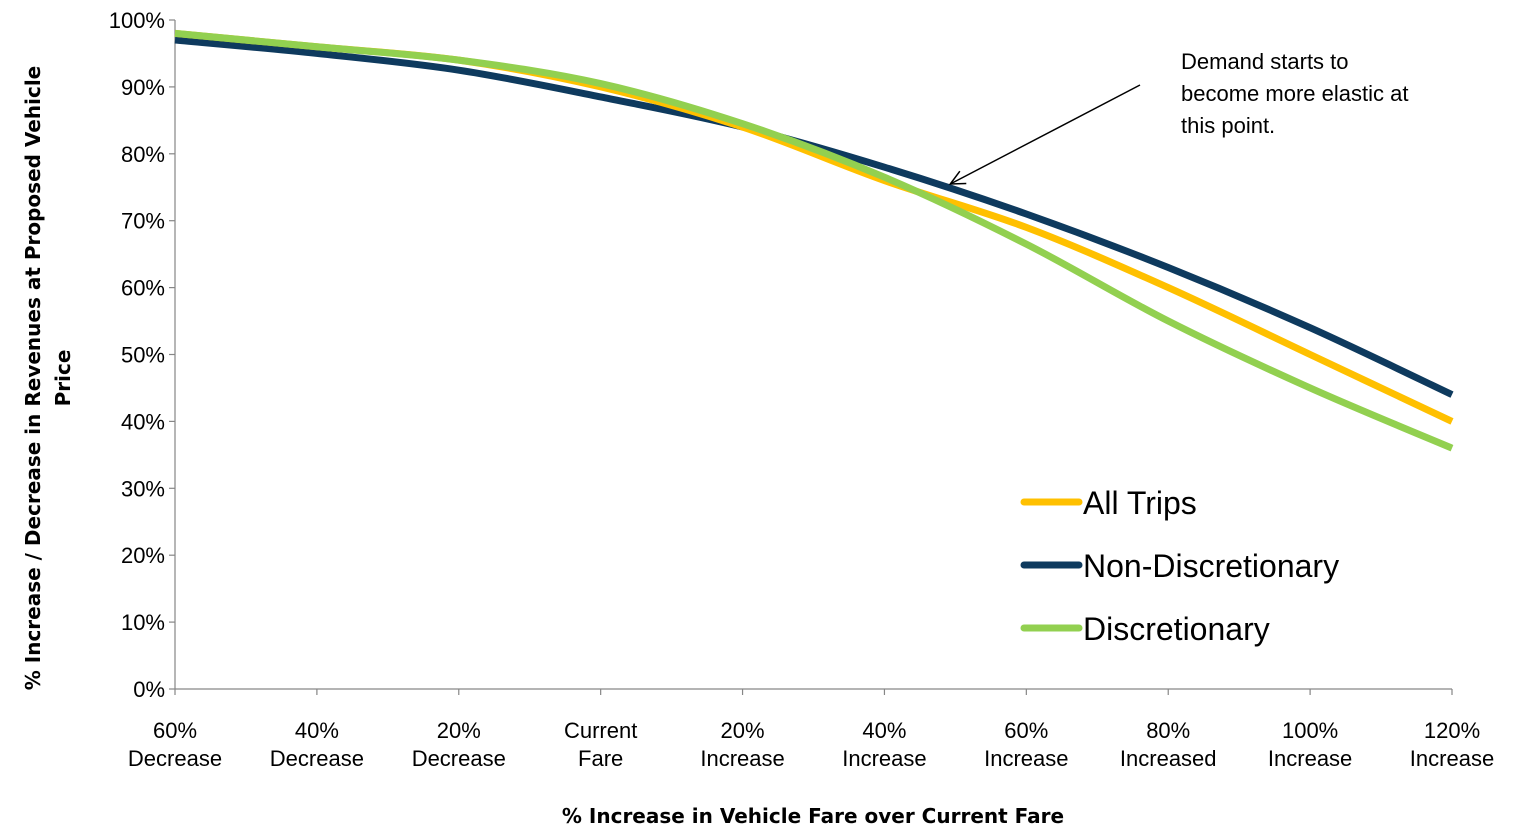  I want to click on x-tick-label: Current, so click(600, 730).